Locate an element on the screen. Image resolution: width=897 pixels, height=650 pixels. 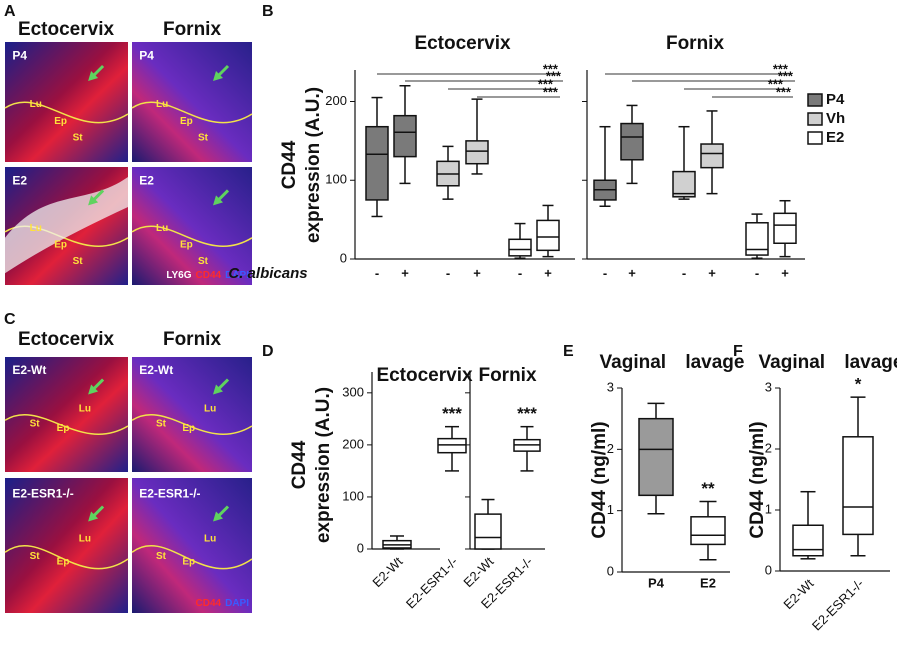
stain-legend: LY6G CD44 DAPI is located at coordinates (207, 275).